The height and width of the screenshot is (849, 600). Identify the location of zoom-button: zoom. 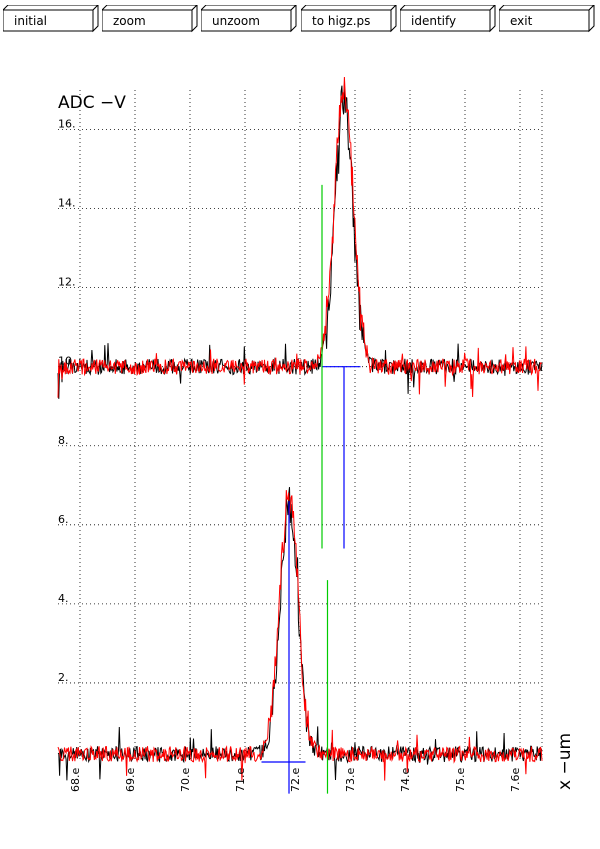
(150, 19).